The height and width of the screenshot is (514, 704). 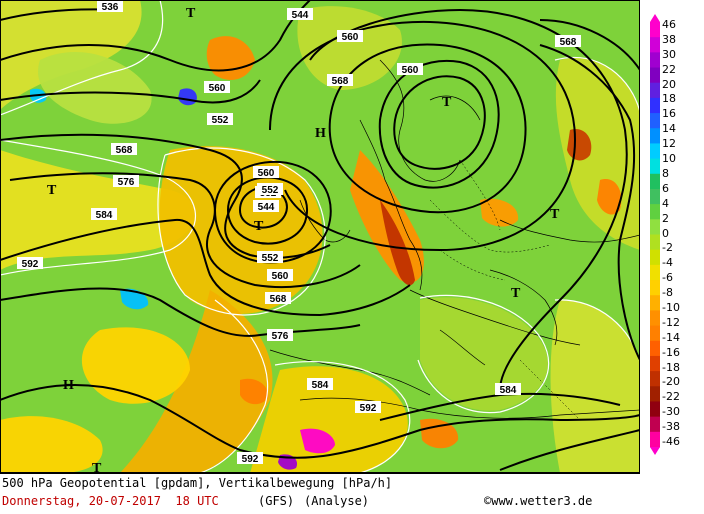 What do you see at coordinates (671, 441) in the screenshot?
I see `scale-tick-label: -46` at bounding box center [671, 441].